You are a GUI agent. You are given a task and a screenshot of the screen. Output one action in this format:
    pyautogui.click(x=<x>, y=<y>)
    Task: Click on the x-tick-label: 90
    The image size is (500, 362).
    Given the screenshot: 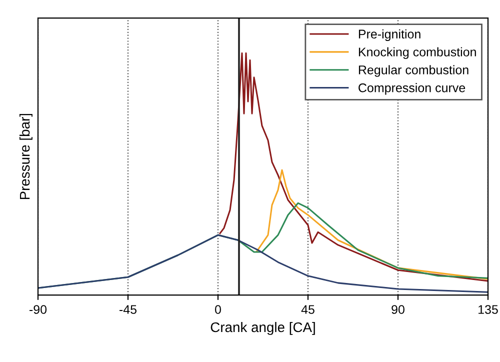 What is the action you would take?
    pyautogui.click(x=398, y=309)
    